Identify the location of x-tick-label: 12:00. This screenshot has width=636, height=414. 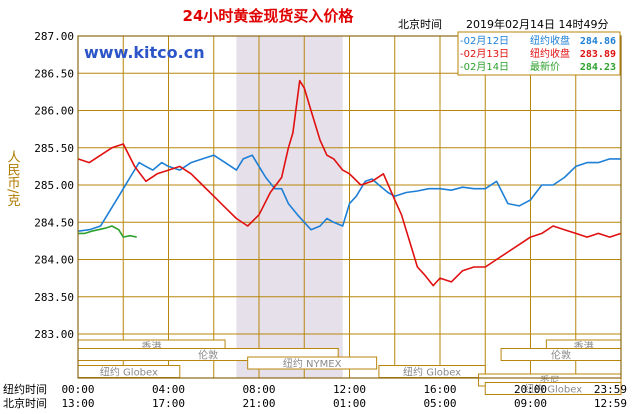
(349, 389).